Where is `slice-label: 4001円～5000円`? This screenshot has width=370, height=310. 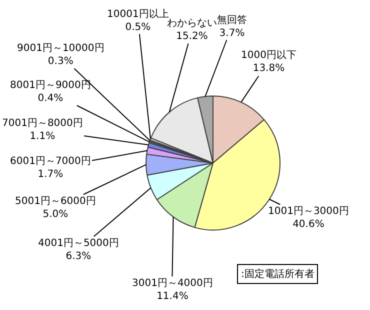 slice-label: 4001円～5000円 is located at coordinates (78, 243).